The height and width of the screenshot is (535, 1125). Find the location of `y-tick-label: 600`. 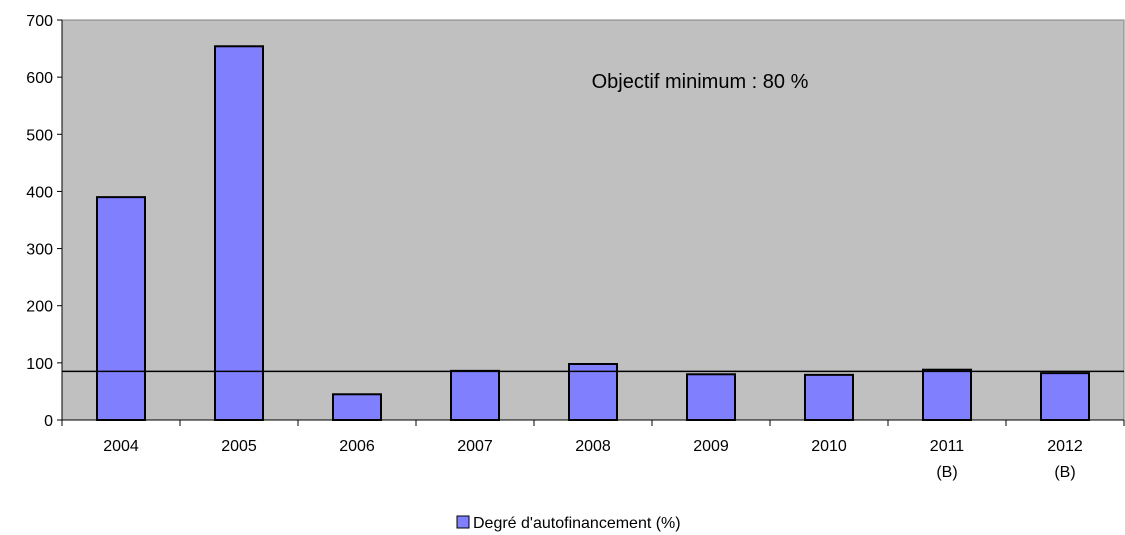

y-tick-label: 600 is located at coordinates (39, 78).